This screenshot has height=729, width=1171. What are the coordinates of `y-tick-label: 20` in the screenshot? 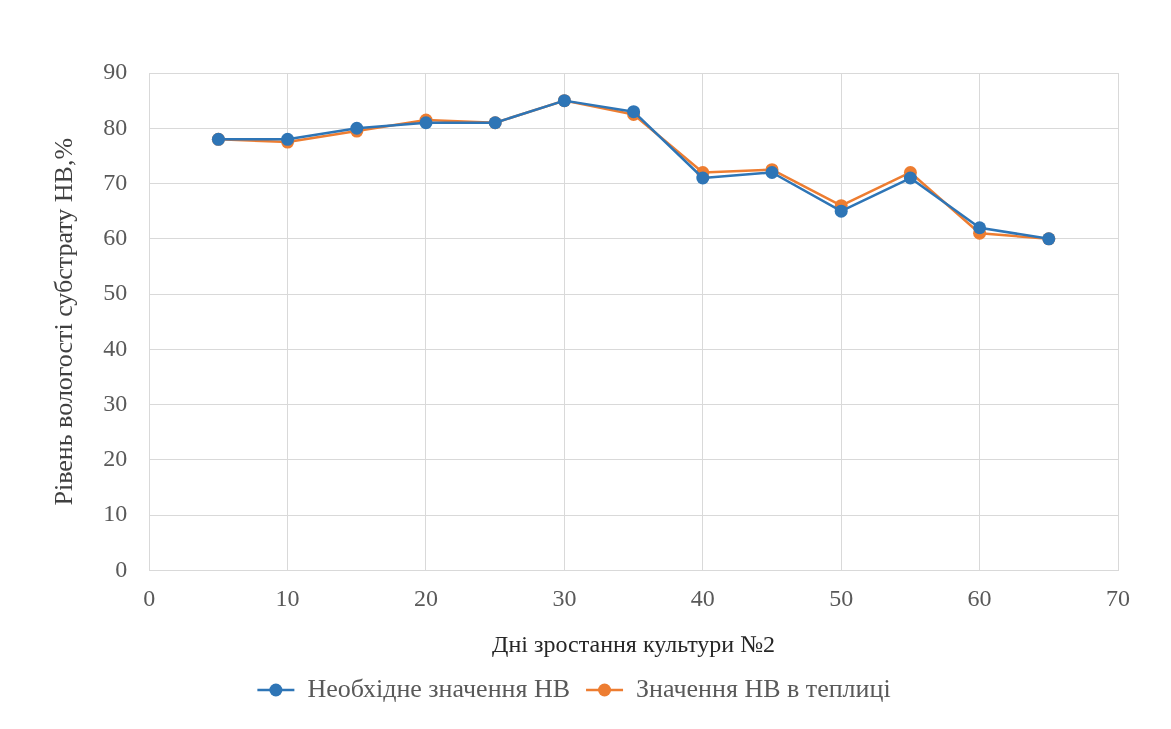 It's located at (115, 458).